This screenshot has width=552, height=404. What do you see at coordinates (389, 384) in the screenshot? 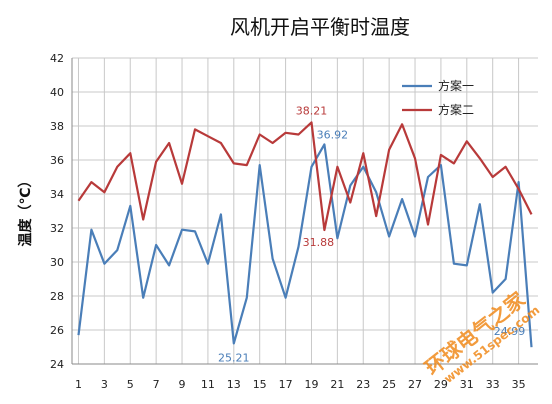
I see `x-tick-label: 25` at bounding box center [389, 384].